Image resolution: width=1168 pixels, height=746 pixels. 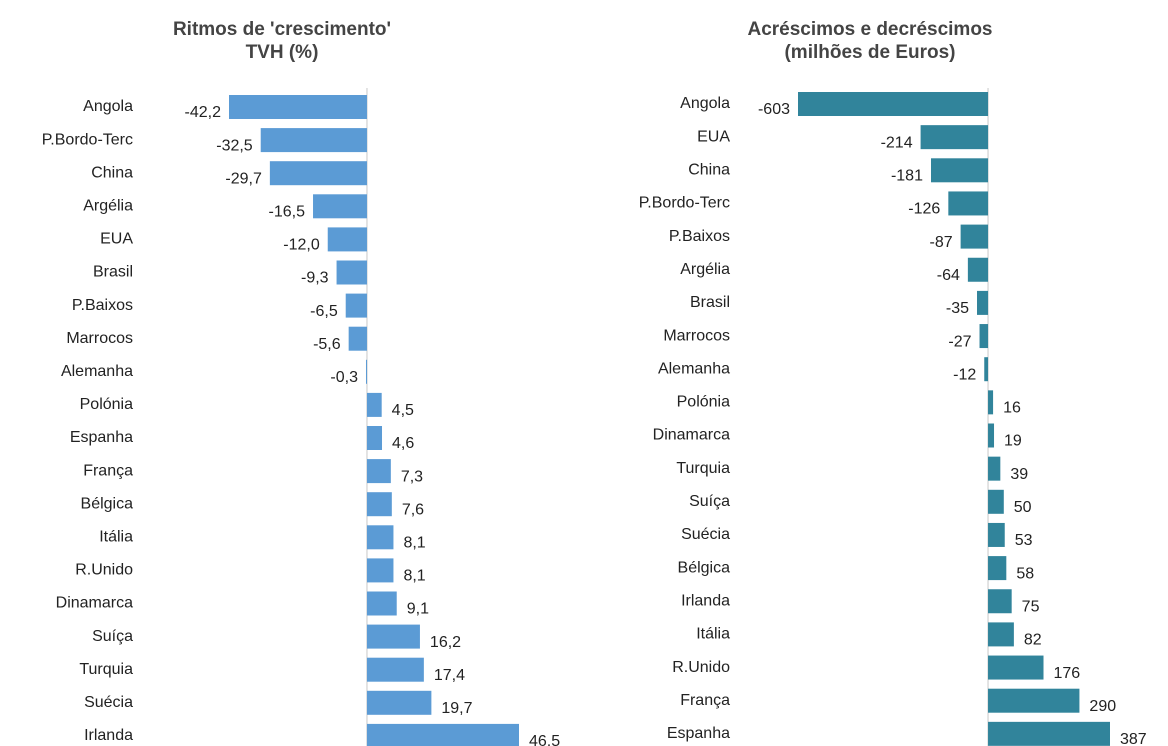 What do you see at coordinates (203, 112) in the screenshot?
I see `value-label: -42,2` at bounding box center [203, 112].